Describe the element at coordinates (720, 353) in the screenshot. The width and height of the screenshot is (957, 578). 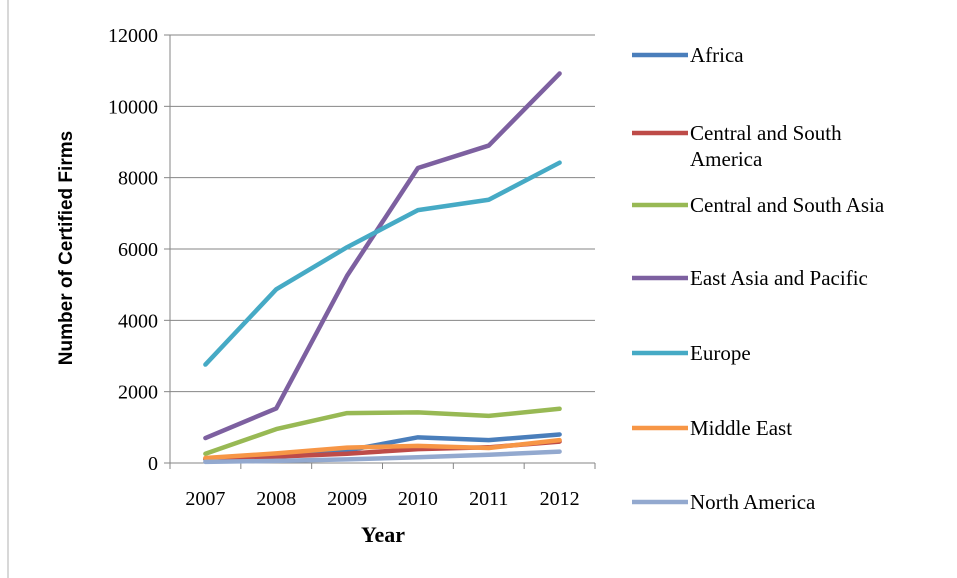
I see `legend-label-4: Europe` at that location.